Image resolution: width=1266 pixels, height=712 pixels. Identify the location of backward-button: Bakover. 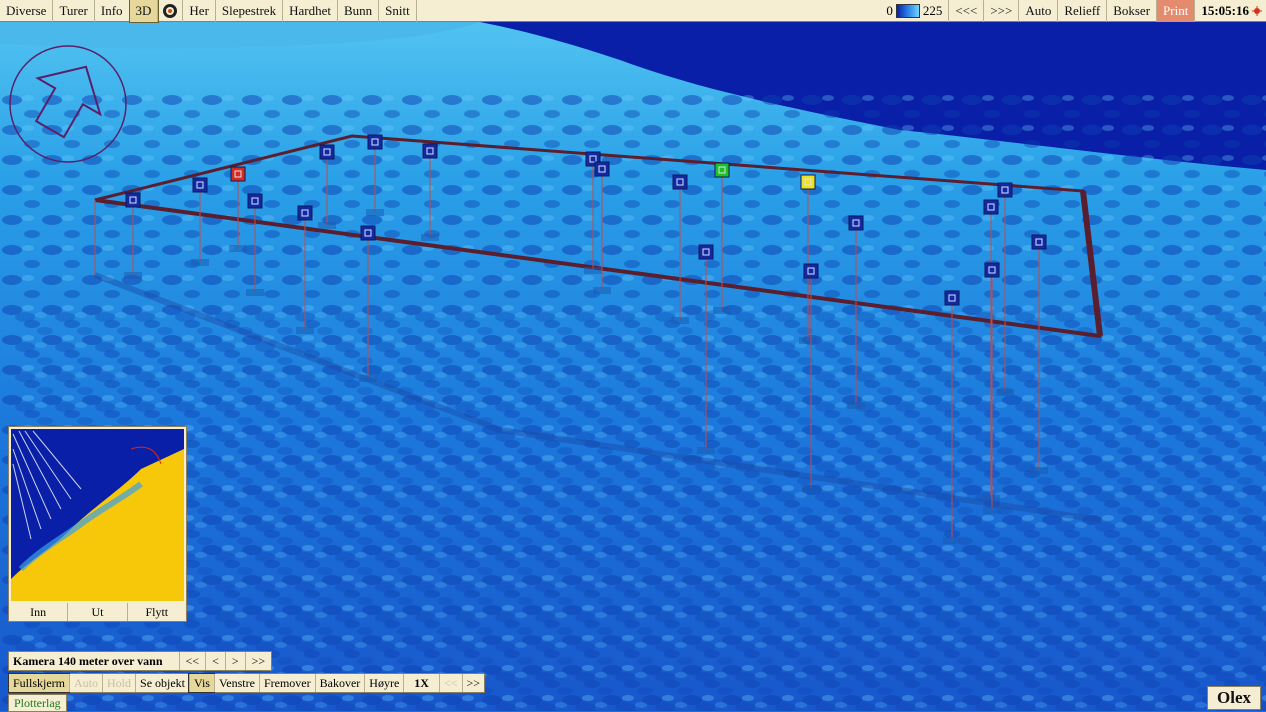
(339, 683).